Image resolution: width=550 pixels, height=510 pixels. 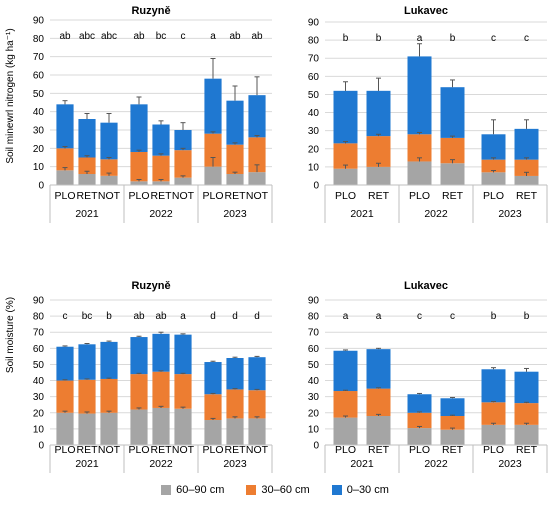 What do you see at coordinates (336, 490) in the screenshot?
I see `legend-swatch-top` at bounding box center [336, 490].